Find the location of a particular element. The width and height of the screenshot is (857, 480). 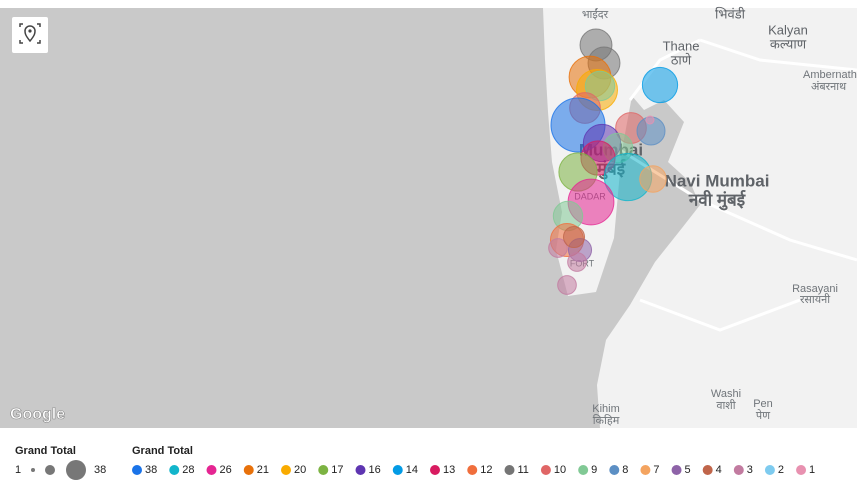

locate-button-bg is located at coordinates (30, 35).